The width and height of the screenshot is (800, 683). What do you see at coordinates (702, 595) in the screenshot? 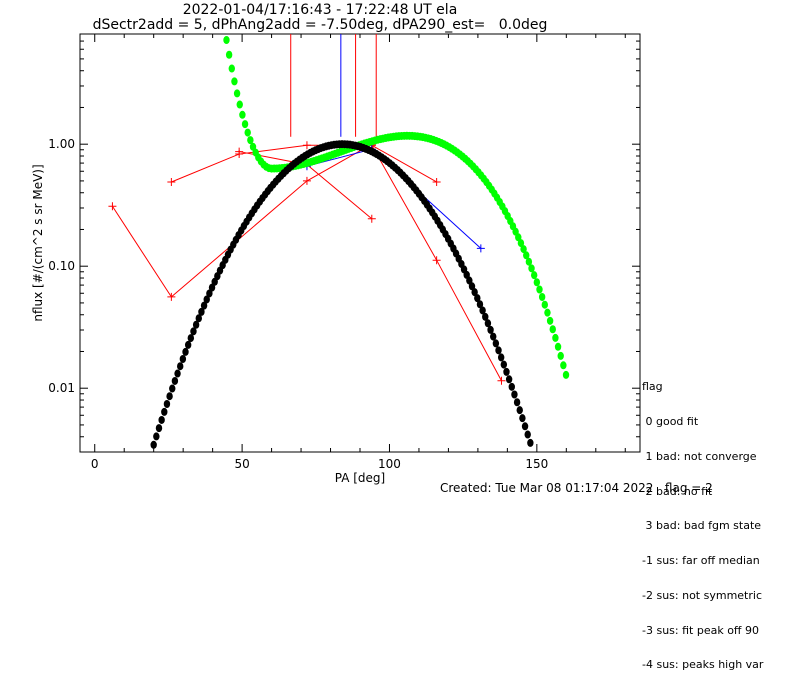
I see `legend-item-5: -2 sus: not symmetric` at bounding box center [702, 595].